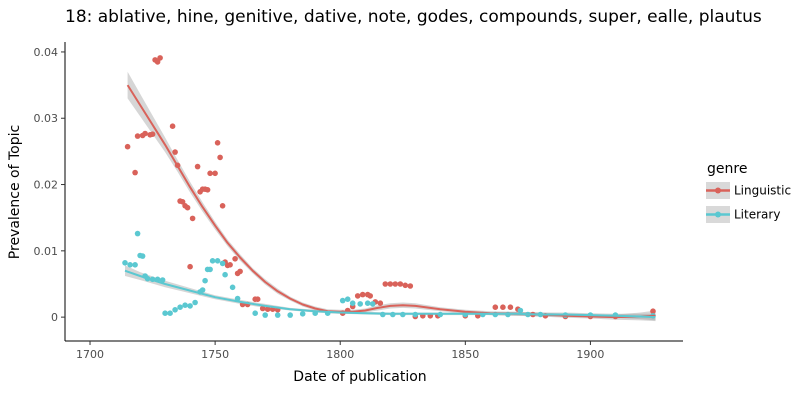 This screenshot has height=400, width=800. What do you see at coordinates (465, 354) in the screenshot?
I see `x-tick-label-1850: 1850` at bounding box center [465, 354].